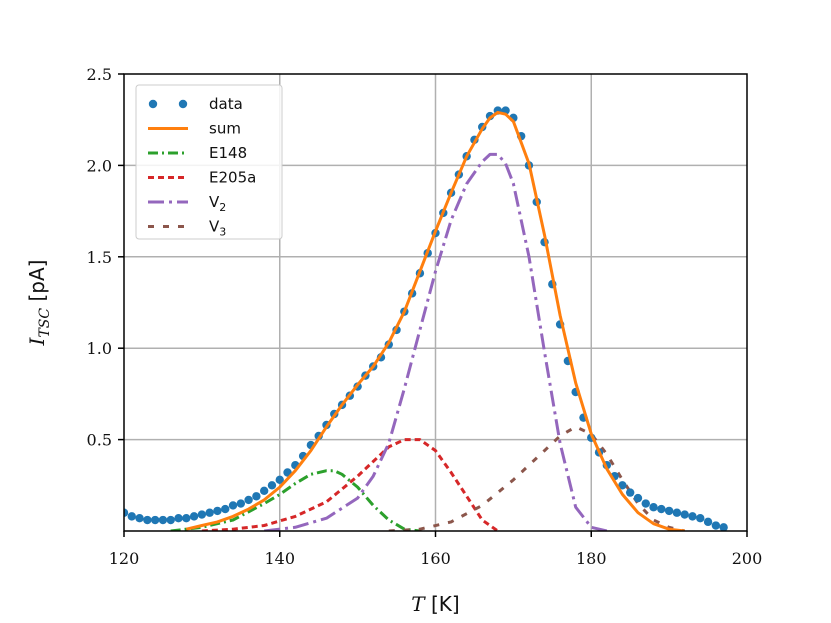  I want to click on legend-label-subscript: 2, so click(222, 207).